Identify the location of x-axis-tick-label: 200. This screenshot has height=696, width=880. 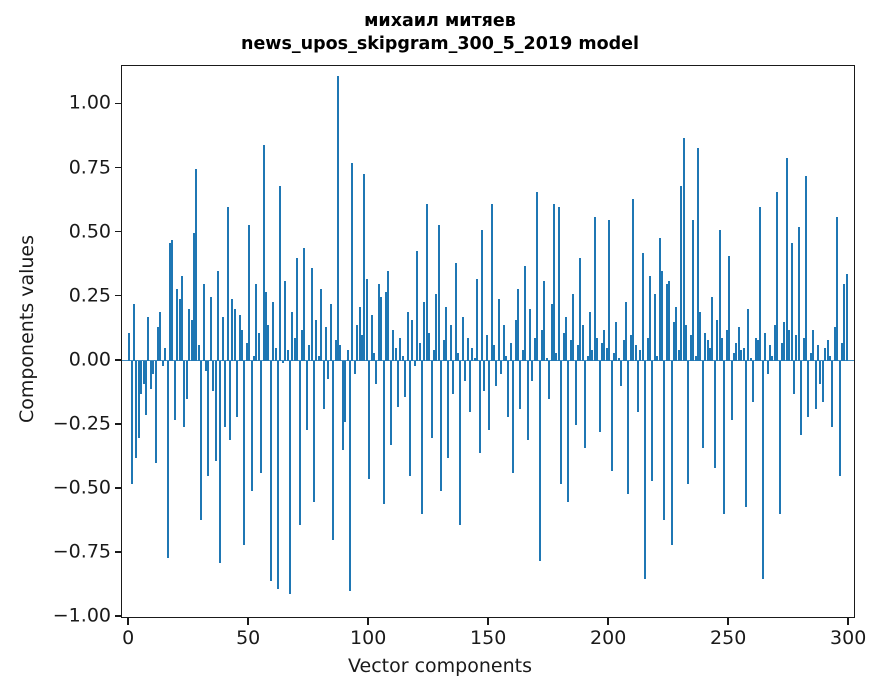
(608, 638).